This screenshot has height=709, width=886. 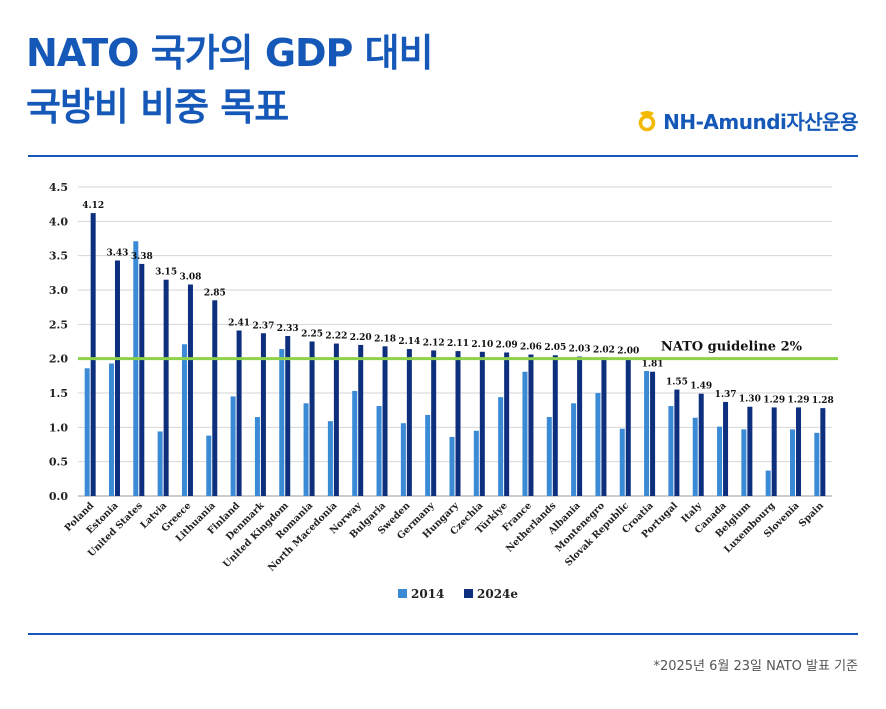 I want to click on legend-swatch-2024e, so click(x=468, y=593).